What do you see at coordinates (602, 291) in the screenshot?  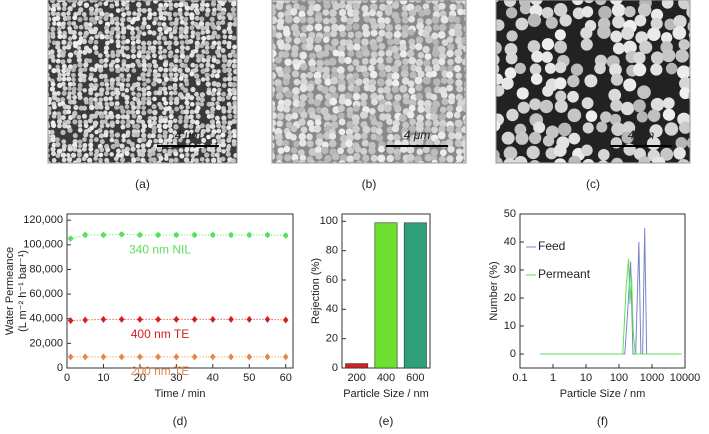 I see `plot-frame` at bounding box center [602, 291].